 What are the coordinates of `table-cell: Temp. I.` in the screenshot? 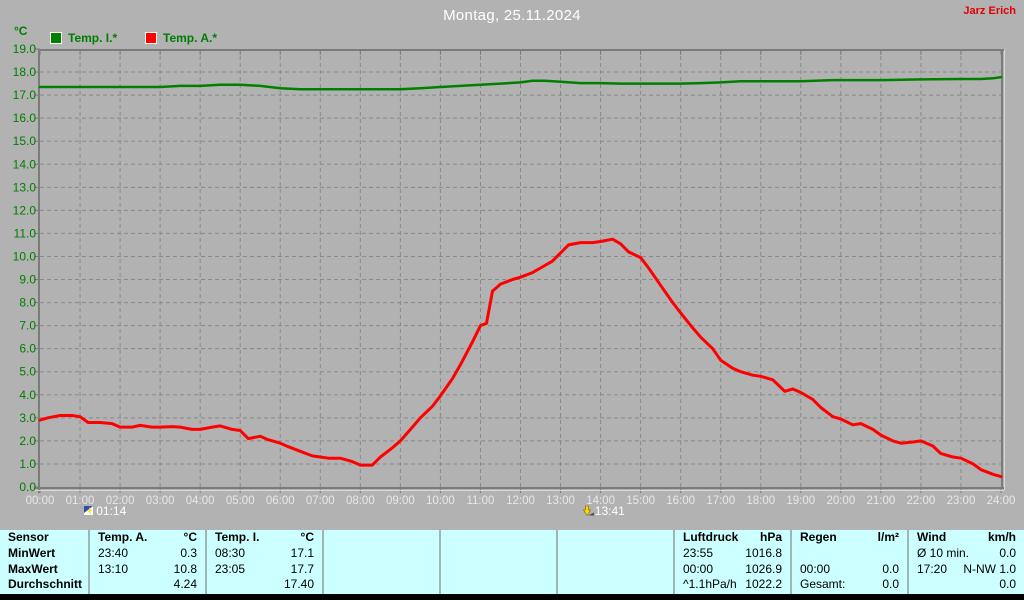 It's located at (237, 537).